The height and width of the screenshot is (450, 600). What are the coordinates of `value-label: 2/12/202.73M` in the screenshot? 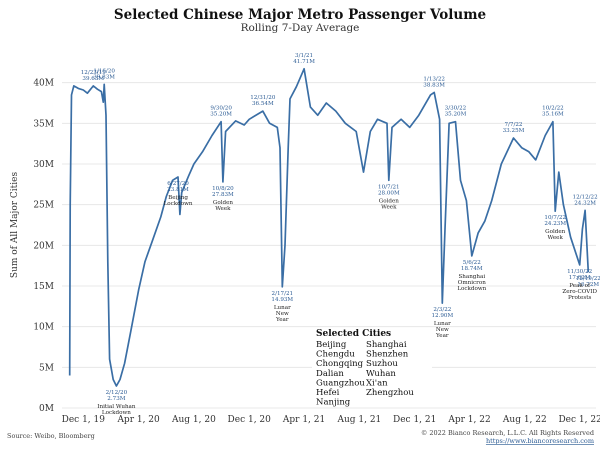 It's located at (117, 396).